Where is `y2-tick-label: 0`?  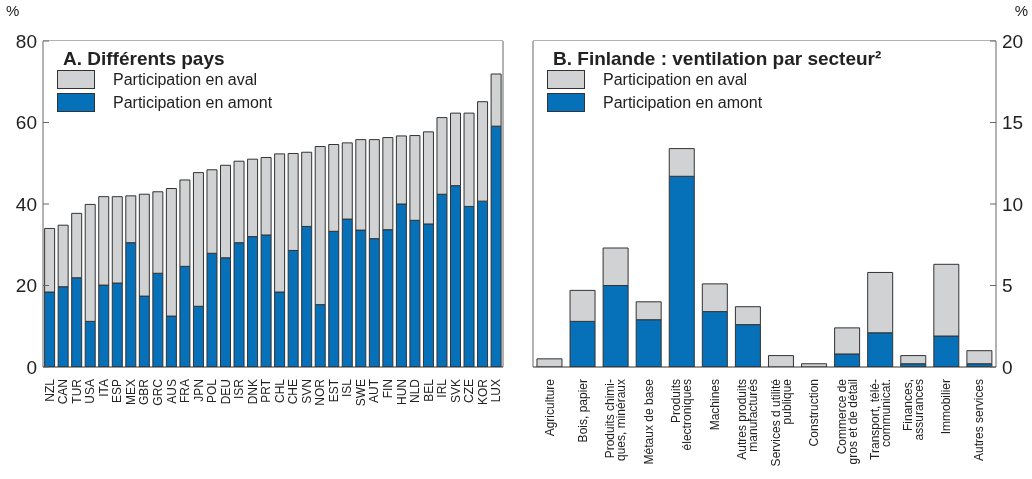 y2-tick-label: 0 is located at coordinates (1007, 367).